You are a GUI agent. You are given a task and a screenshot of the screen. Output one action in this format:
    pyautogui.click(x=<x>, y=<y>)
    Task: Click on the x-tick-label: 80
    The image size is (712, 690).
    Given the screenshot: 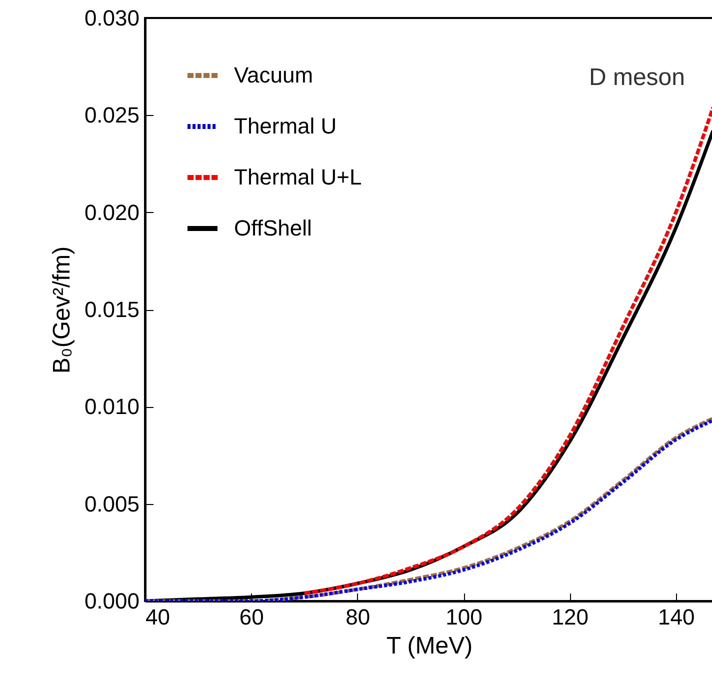 What is the action you would take?
    pyautogui.click(x=358, y=617)
    